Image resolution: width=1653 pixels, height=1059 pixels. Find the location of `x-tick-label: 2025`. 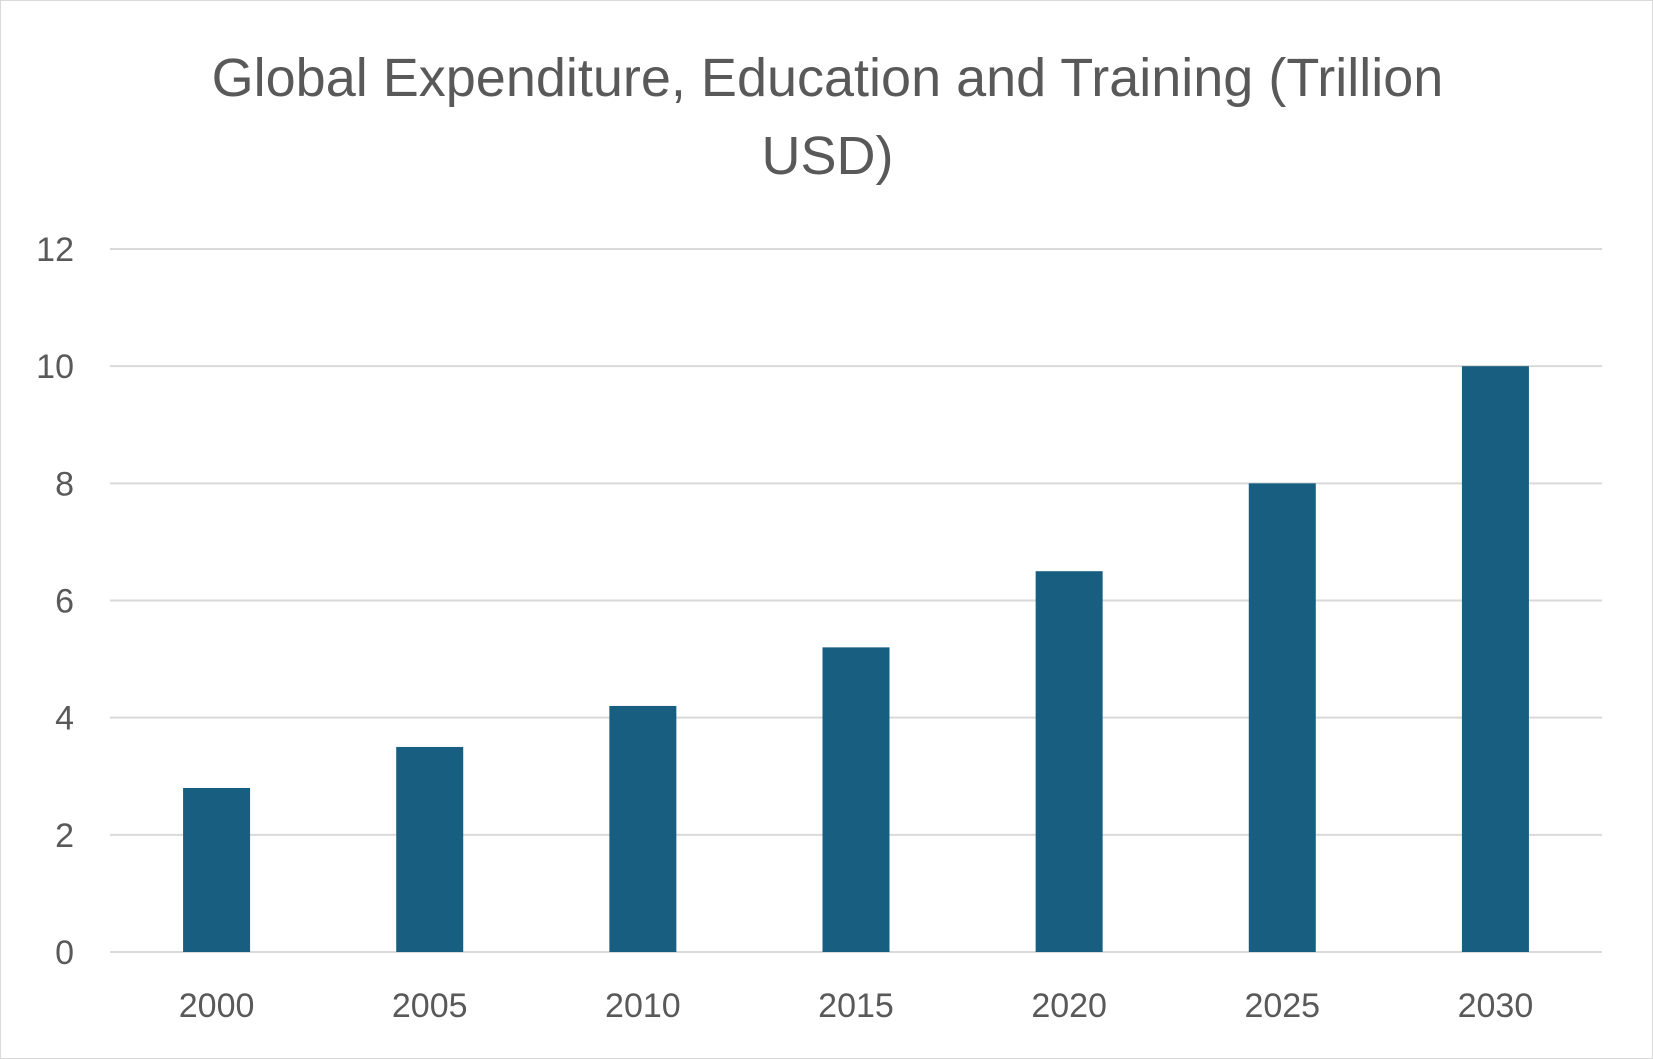

x-tick-label: 2025 is located at coordinates (1282, 1006).